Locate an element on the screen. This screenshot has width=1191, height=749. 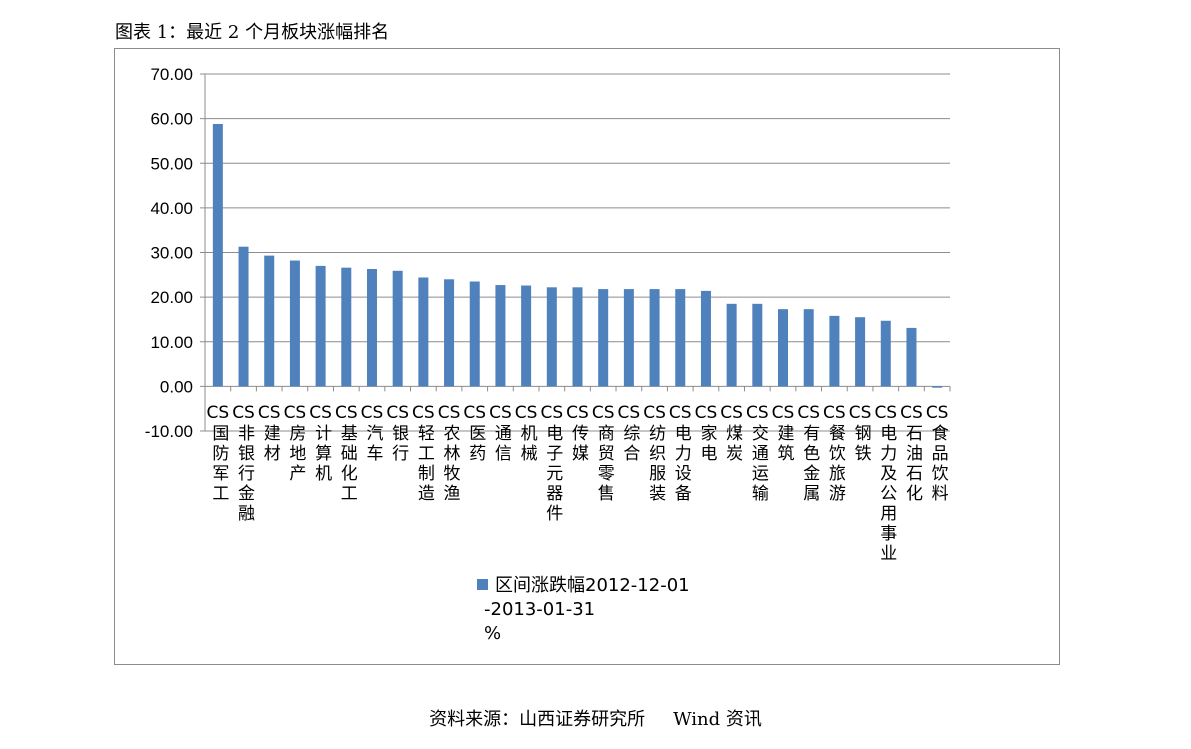
x-tick-label: CS 国防军工 is located at coordinates (218, 453).